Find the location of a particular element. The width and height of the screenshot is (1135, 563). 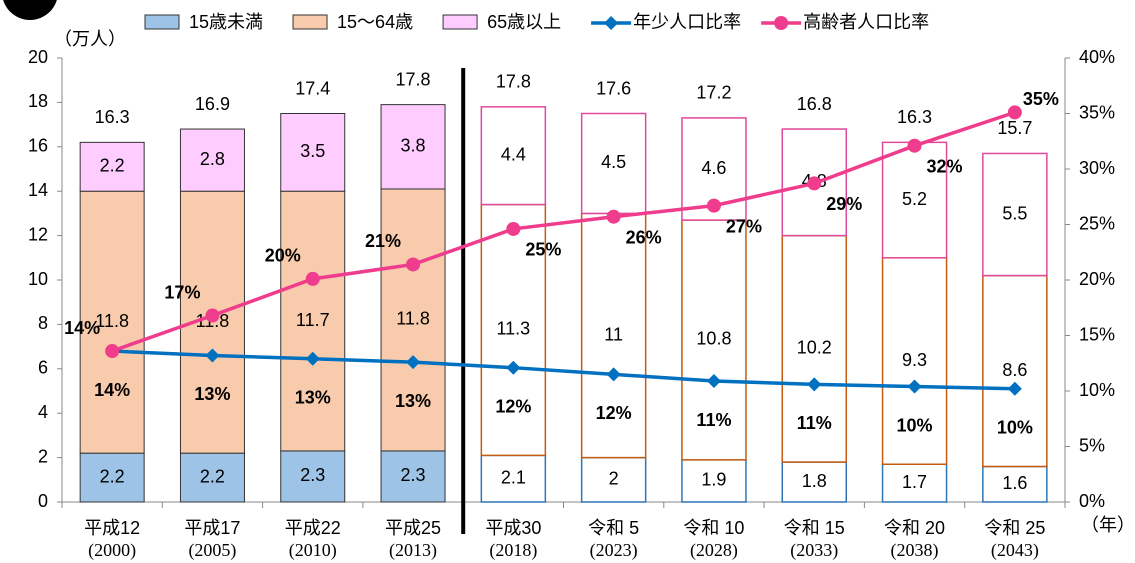

bar-value-label: 1.6 is located at coordinates (1014, 483).